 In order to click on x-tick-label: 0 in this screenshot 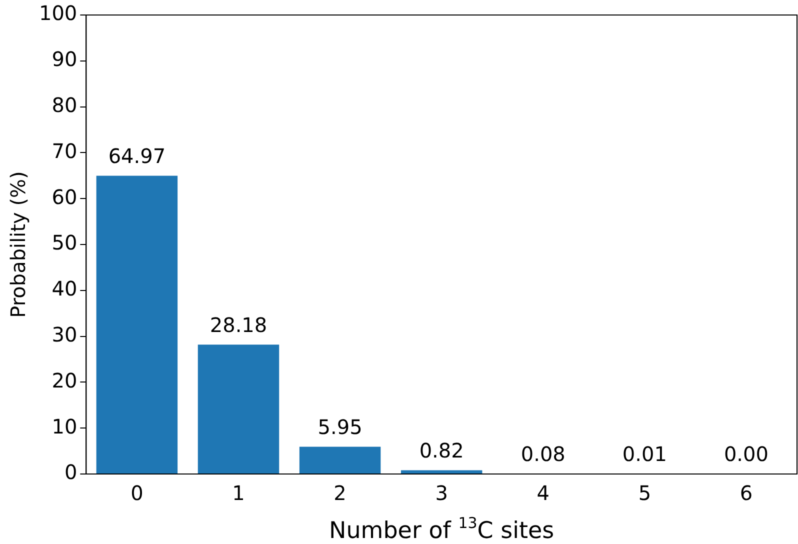, I will do `click(137, 493)`.